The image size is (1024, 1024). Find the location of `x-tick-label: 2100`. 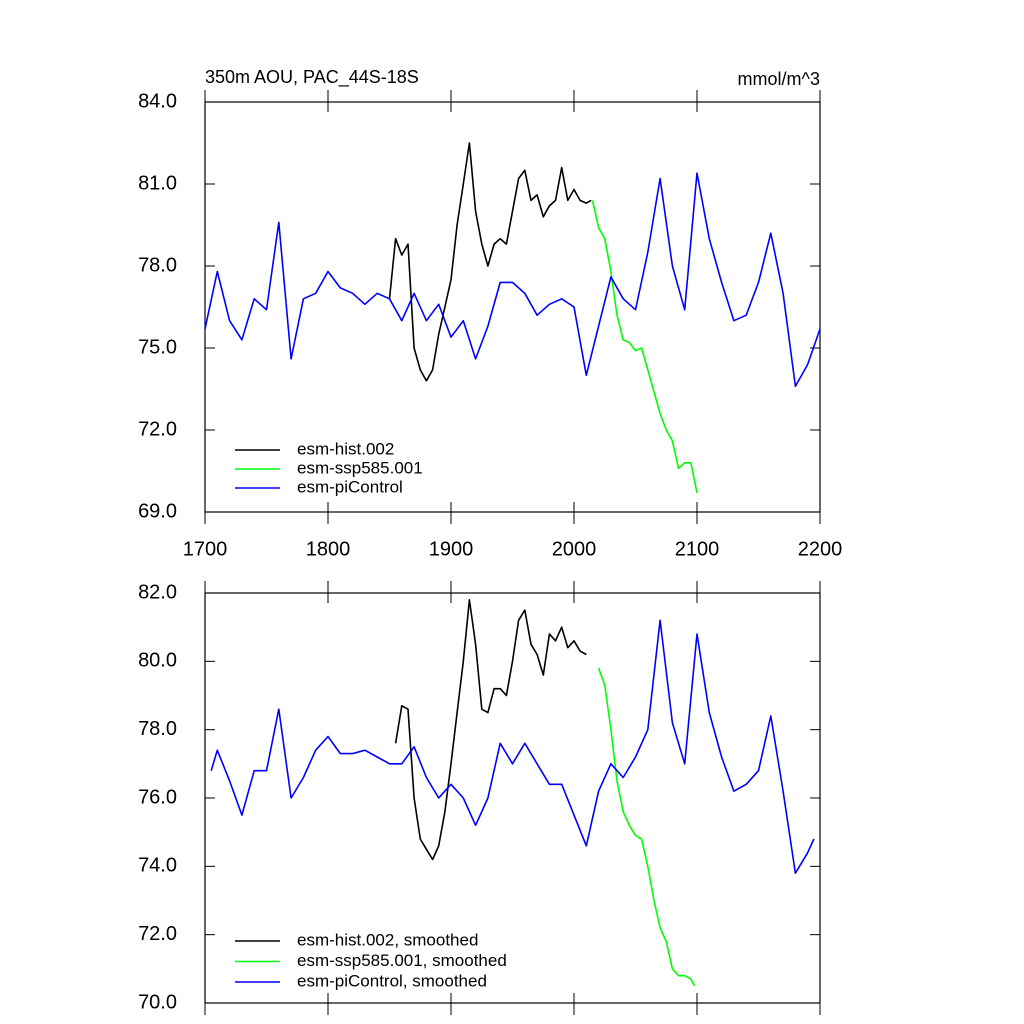

x-tick-label: 2100 is located at coordinates (697, 549).